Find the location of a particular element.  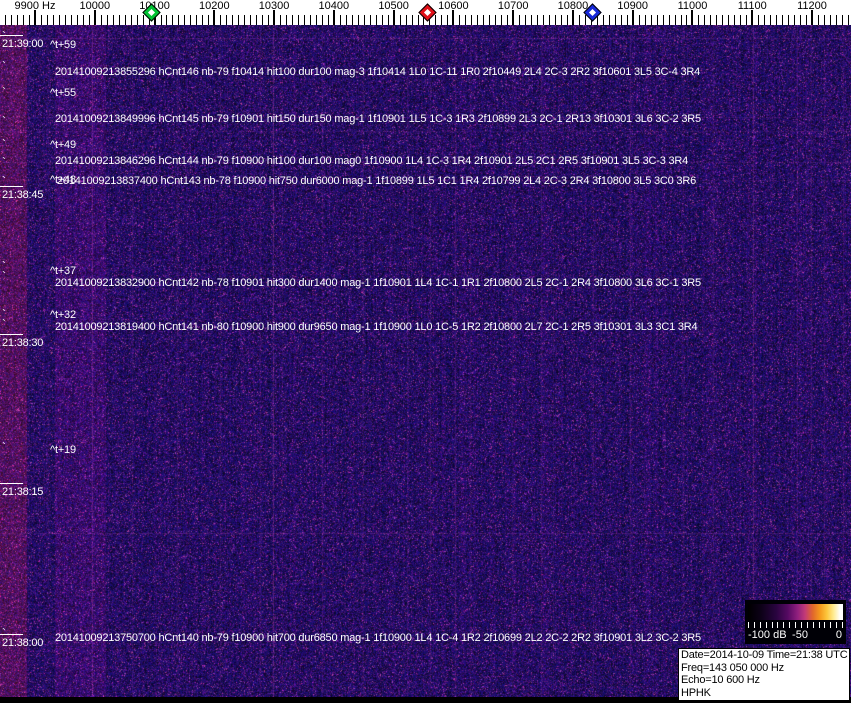

freq-tick-label: 10800 is located at coordinates (573, 6).